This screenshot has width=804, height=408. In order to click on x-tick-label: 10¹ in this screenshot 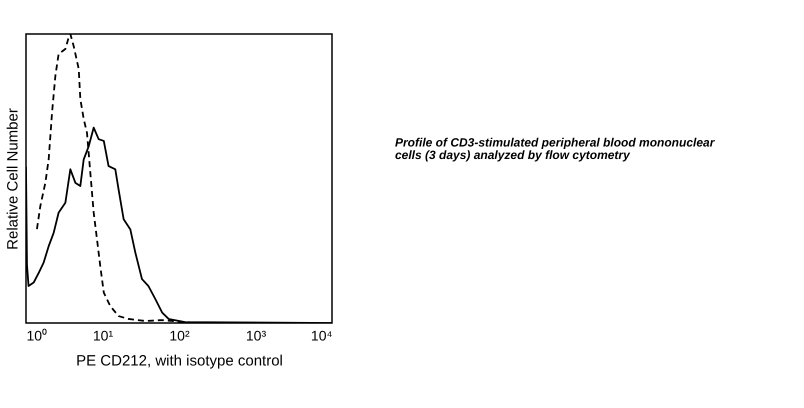, I will do `click(103, 336)`.